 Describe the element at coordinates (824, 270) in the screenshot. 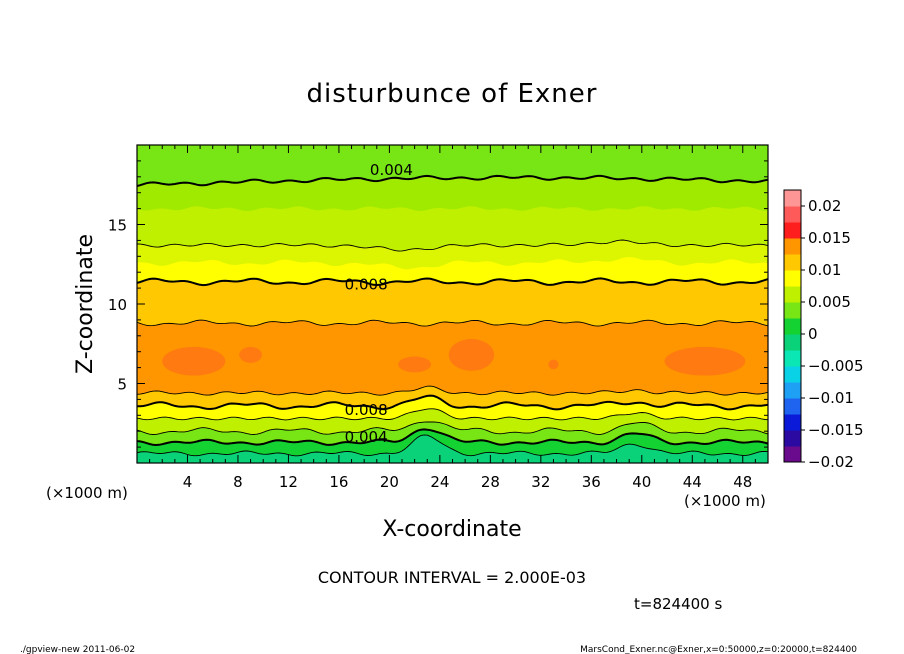

I see `colorbar-tick-label: 0.01` at that location.